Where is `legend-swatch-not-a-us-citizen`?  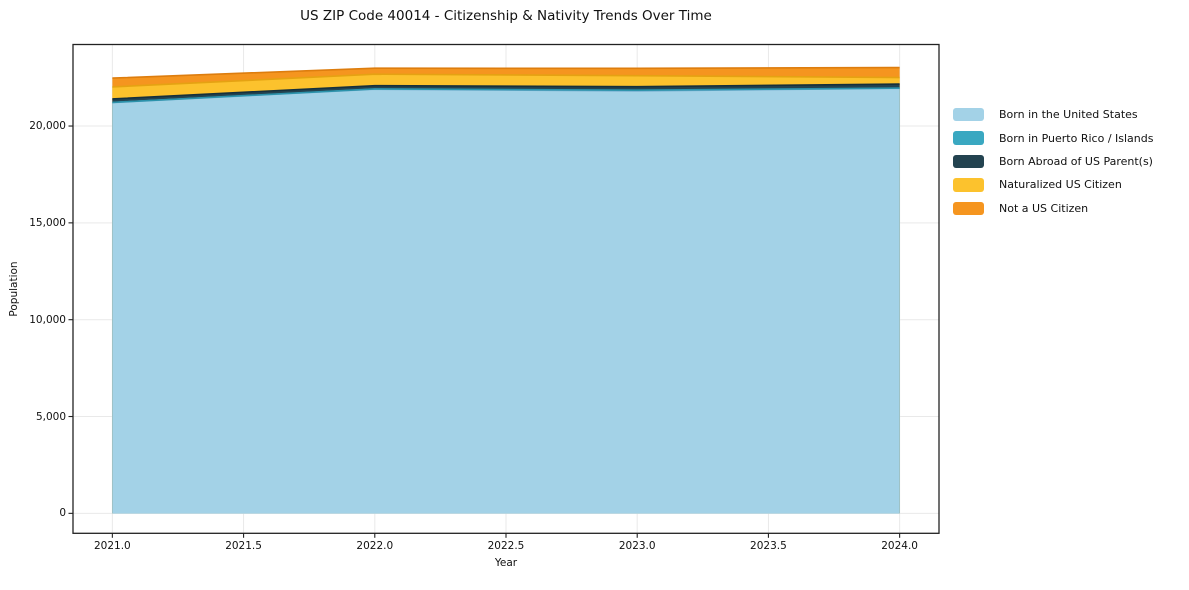 legend-swatch-not-a-us-citizen is located at coordinates (968, 208).